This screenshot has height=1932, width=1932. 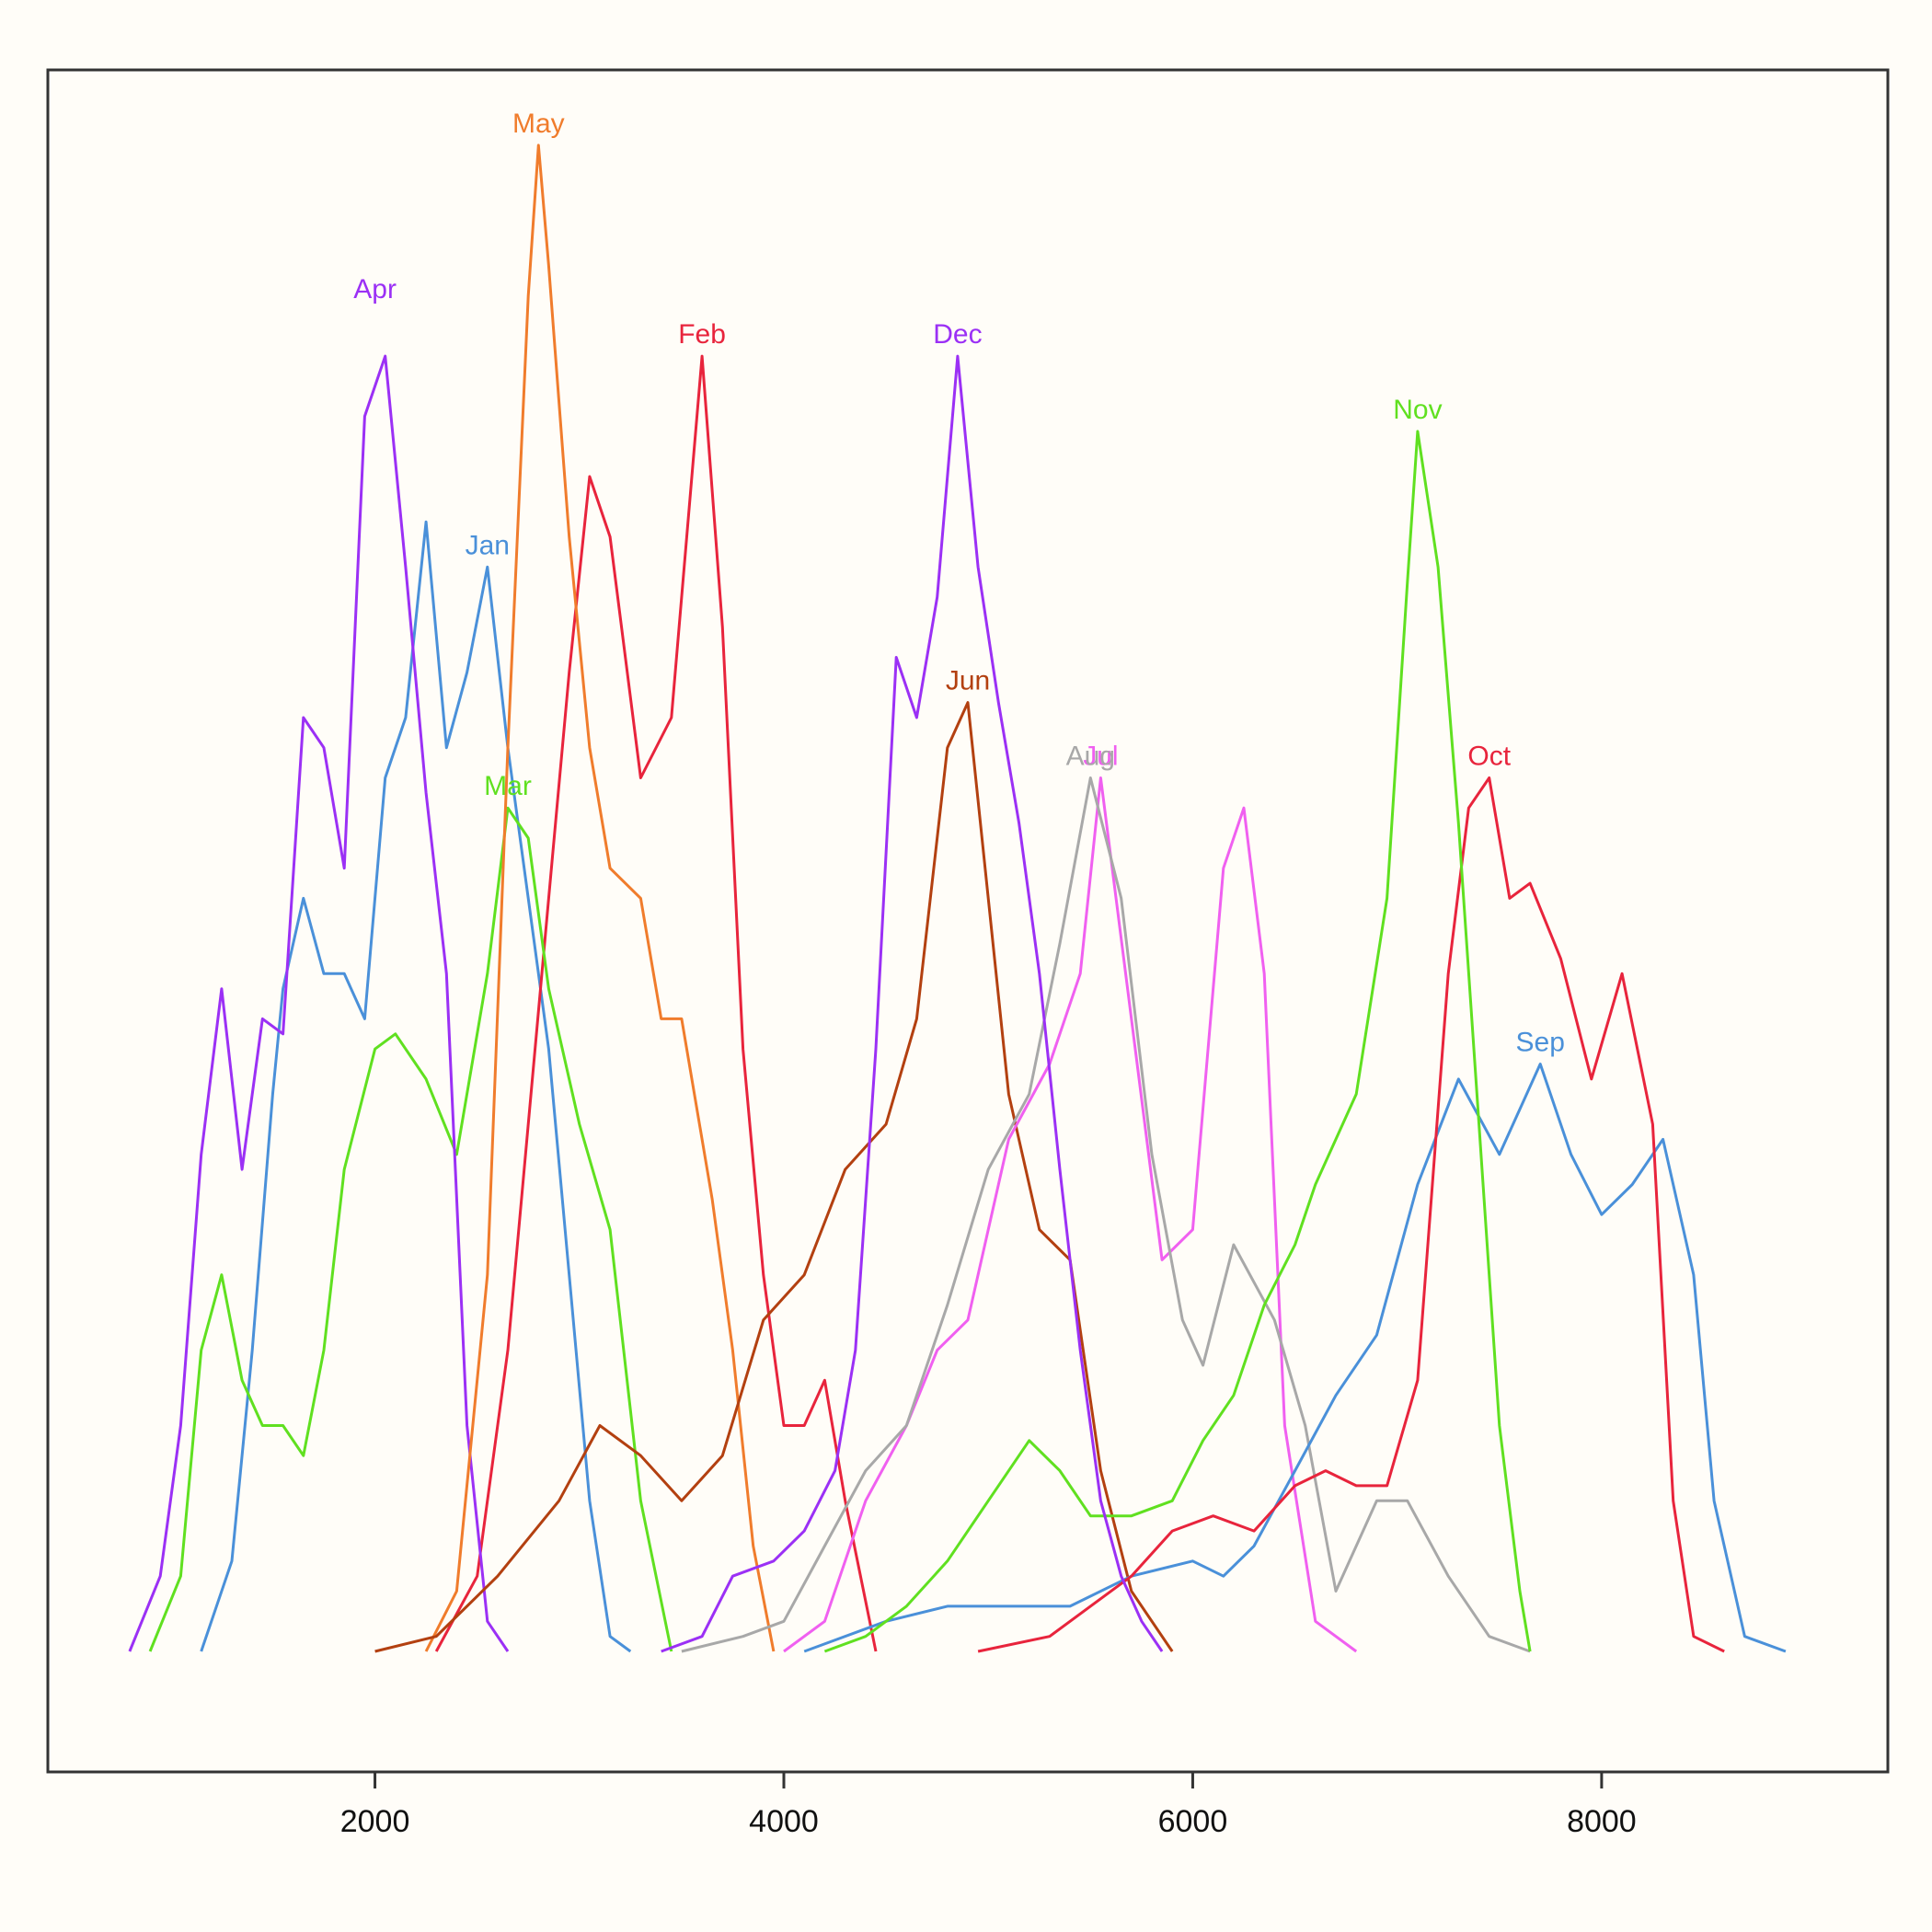 I want to click on series-label-nov: Nov, so click(x=1417, y=410).